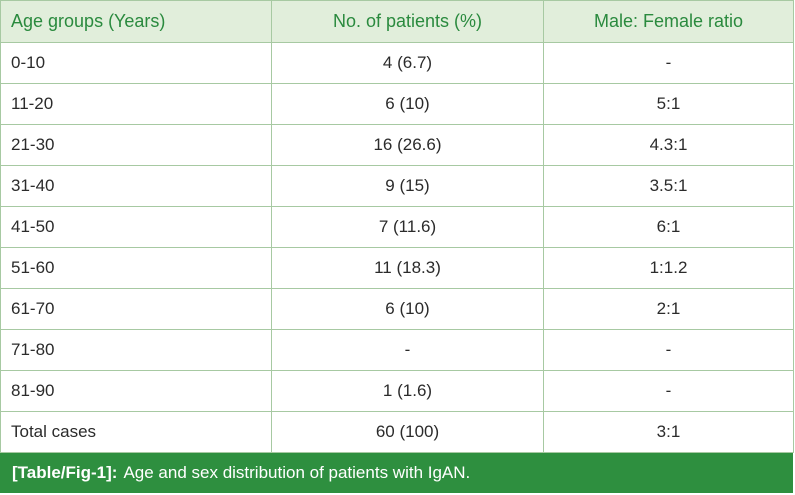  Describe the element at coordinates (668, 104) in the screenshot. I see `ratio-cell: 5:1` at that location.